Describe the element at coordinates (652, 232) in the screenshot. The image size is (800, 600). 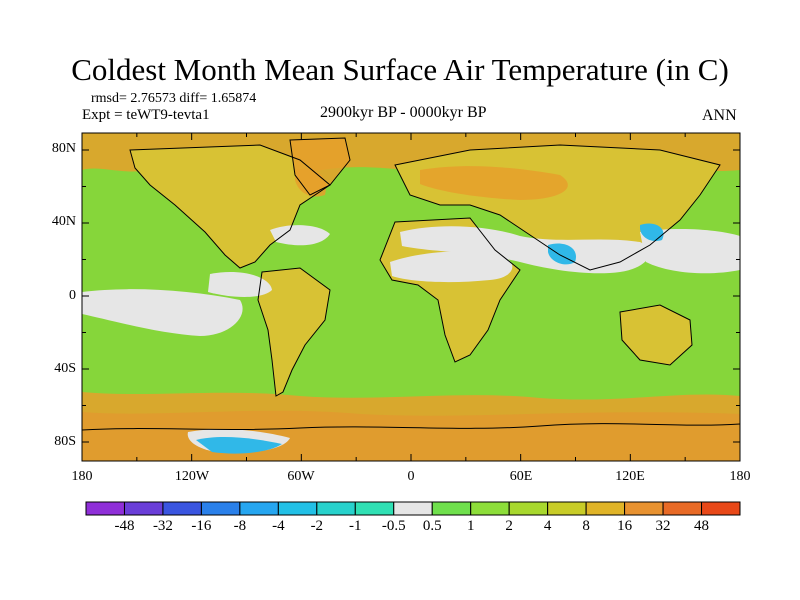
I see `east-asia-cold-patch` at that location.